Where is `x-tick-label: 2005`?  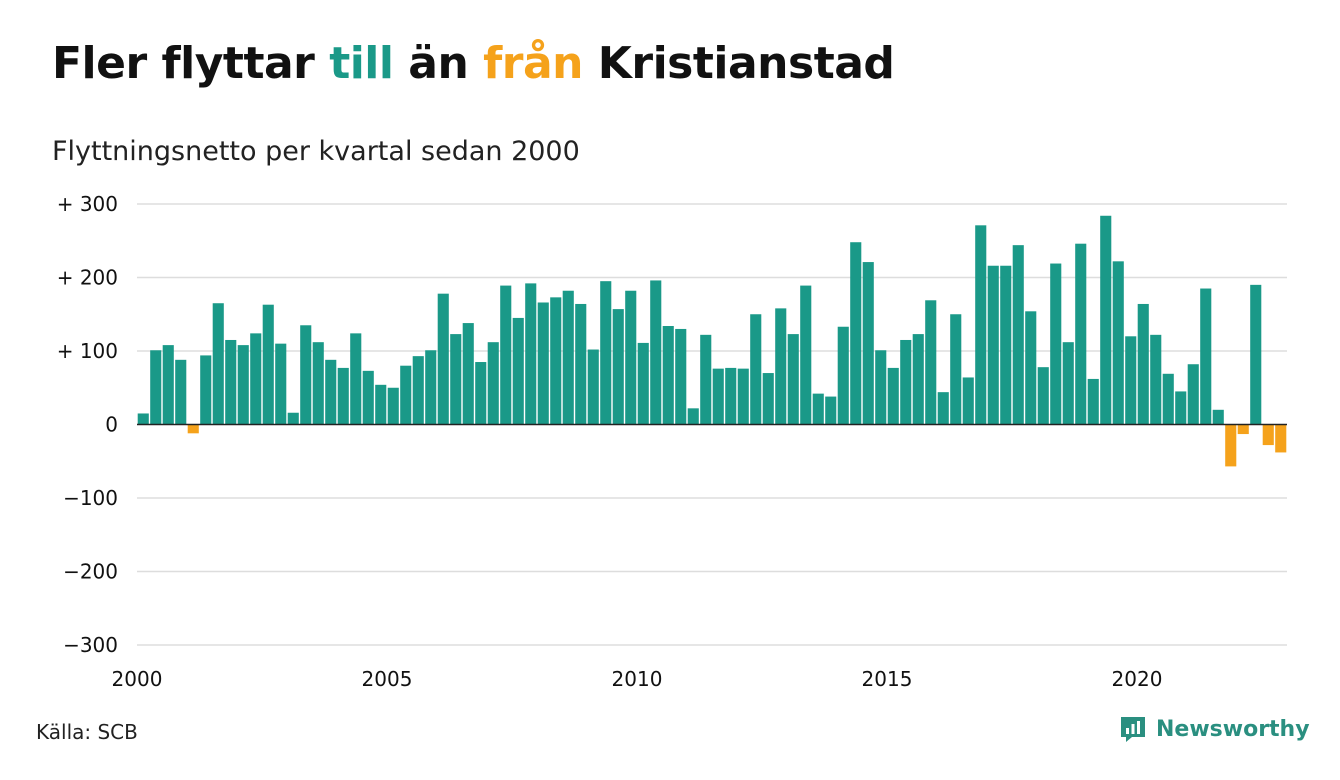 x-tick-label: 2005 is located at coordinates (387, 679).